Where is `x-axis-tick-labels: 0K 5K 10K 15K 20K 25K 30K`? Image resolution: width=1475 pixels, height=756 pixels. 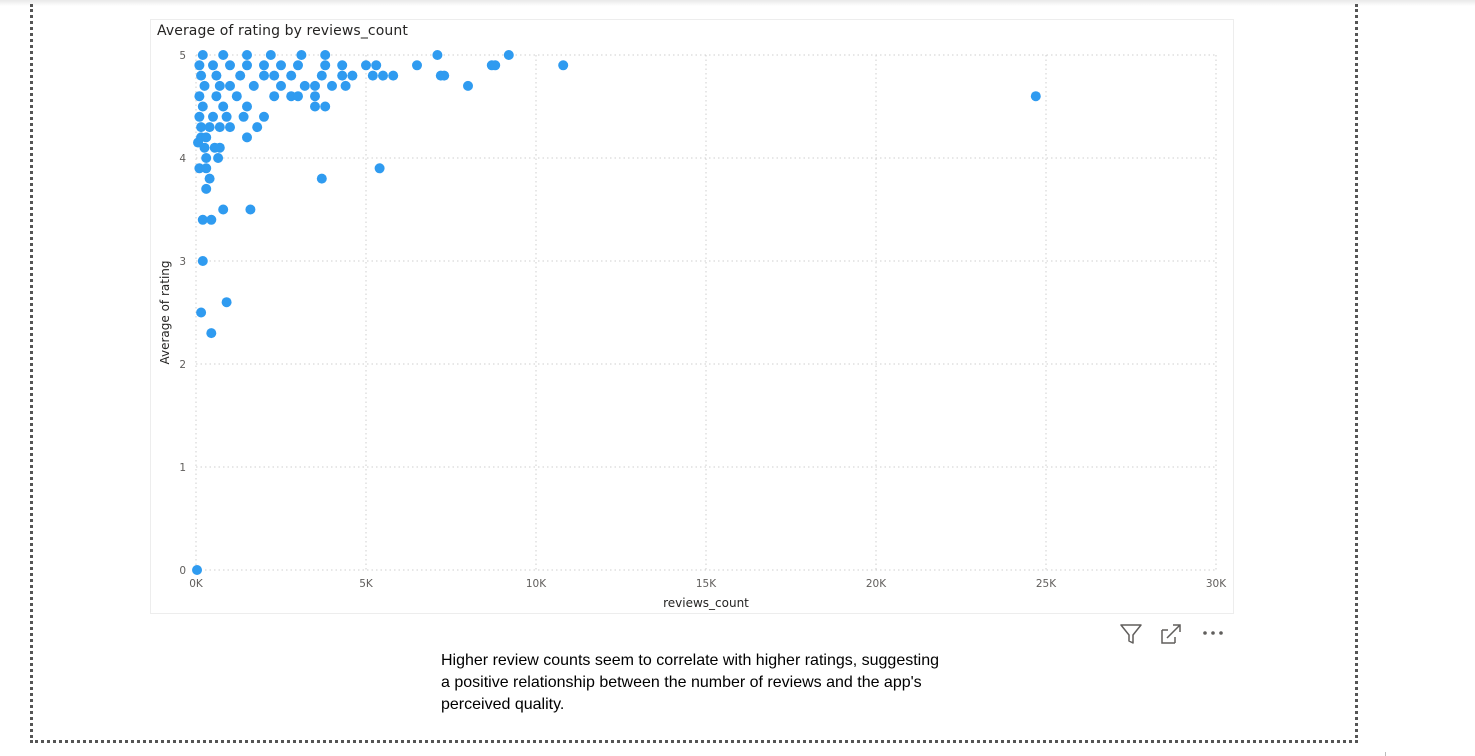 x-axis-tick-labels: 0K 5K 10K 15K 20K 25K 30K is located at coordinates (708, 584).